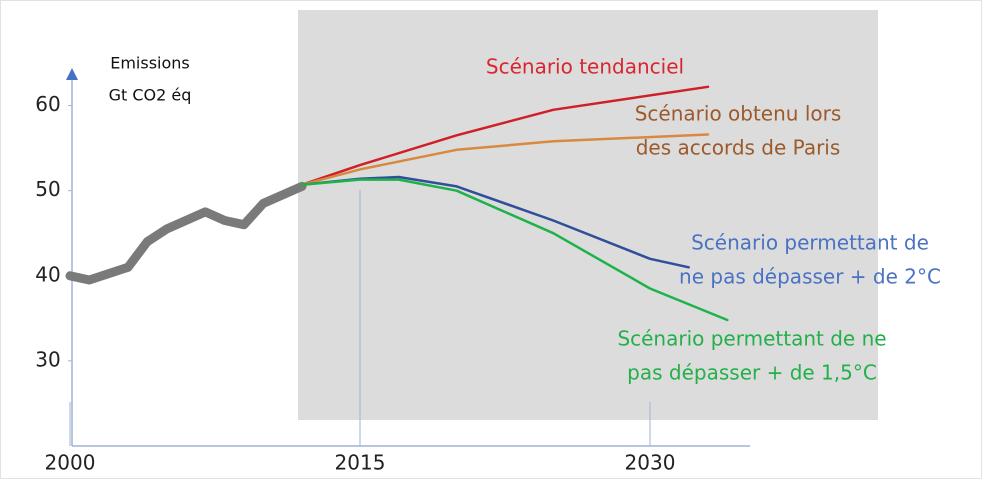 This screenshot has height=479, width=982. What do you see at coordinates (150, 63) in the screenshot?
I see `y-axis-label: Emissions` at bounding box center [150, 63].